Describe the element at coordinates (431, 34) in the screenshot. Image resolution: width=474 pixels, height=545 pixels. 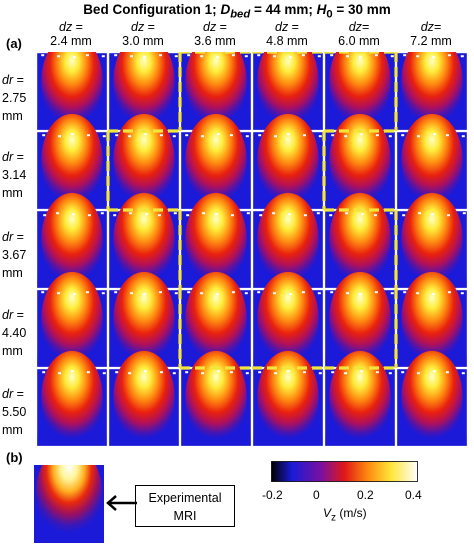
I see `column-header: dz= 7.2 mm` at that location.